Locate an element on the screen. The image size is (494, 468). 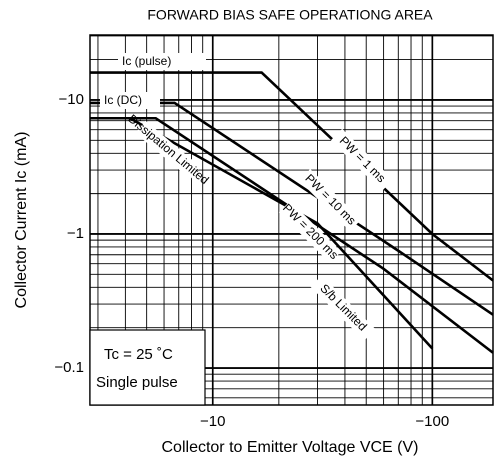
info-box is located at coordinates (147, 367).